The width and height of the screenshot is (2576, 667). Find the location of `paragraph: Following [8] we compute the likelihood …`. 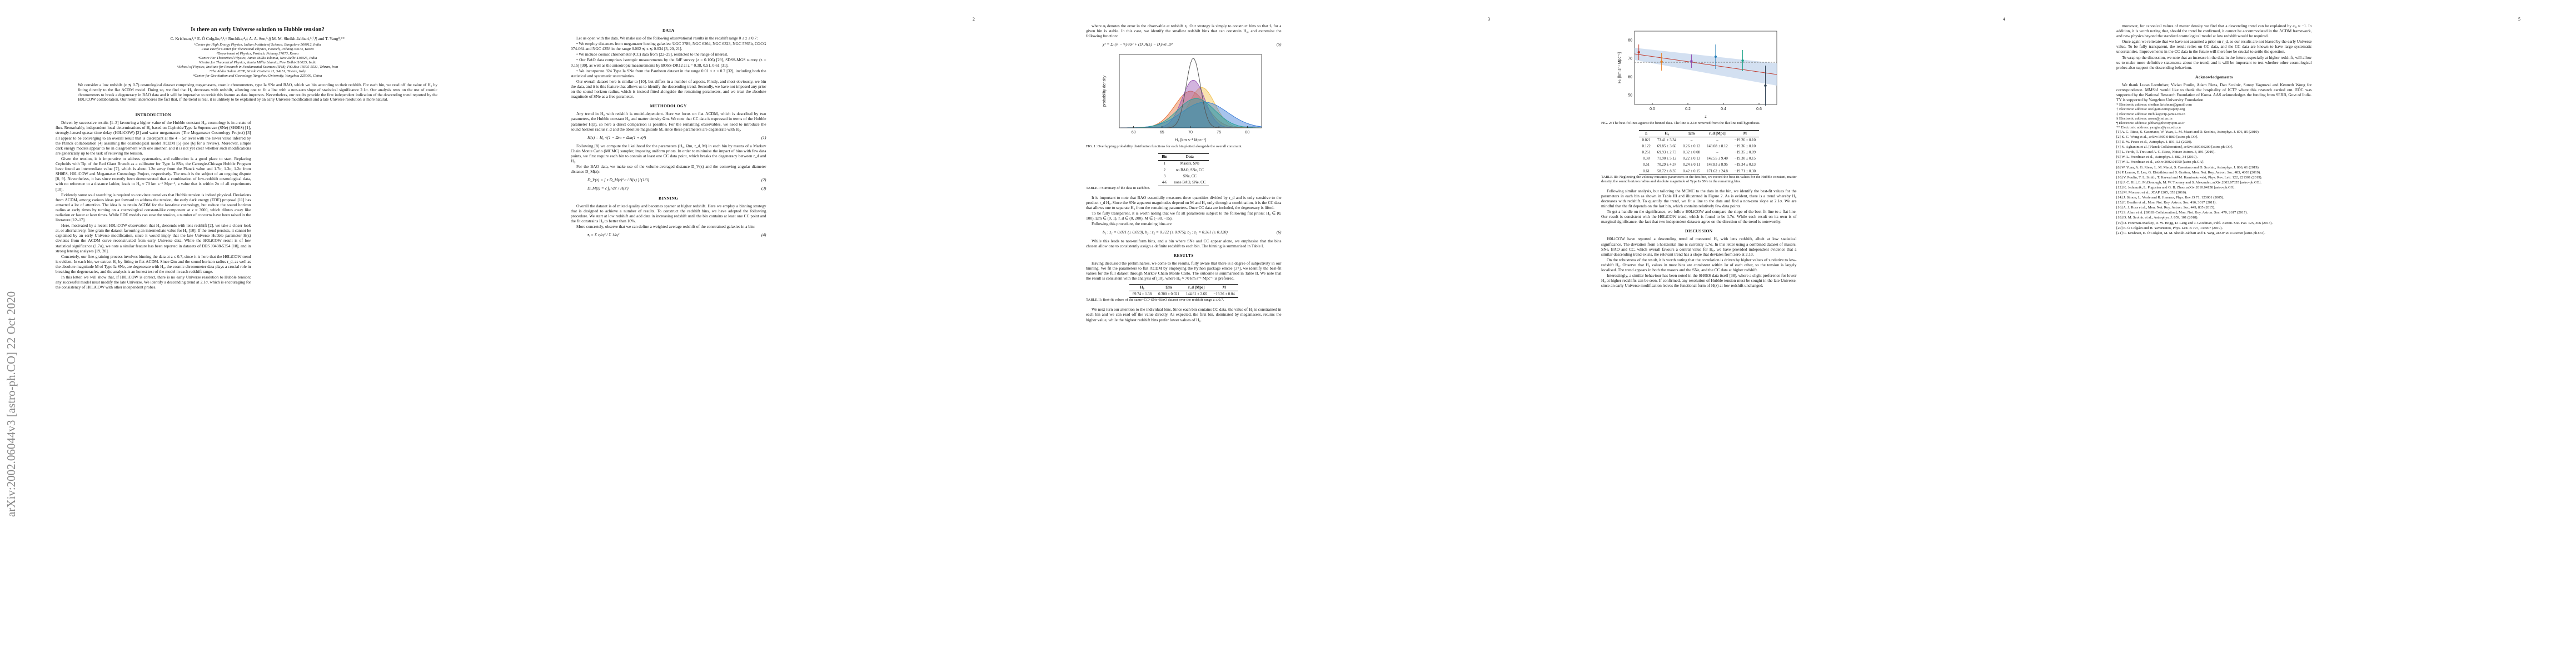

paragraph: Following [8] we compute the likelihood … is located at coordinates (668, 153).